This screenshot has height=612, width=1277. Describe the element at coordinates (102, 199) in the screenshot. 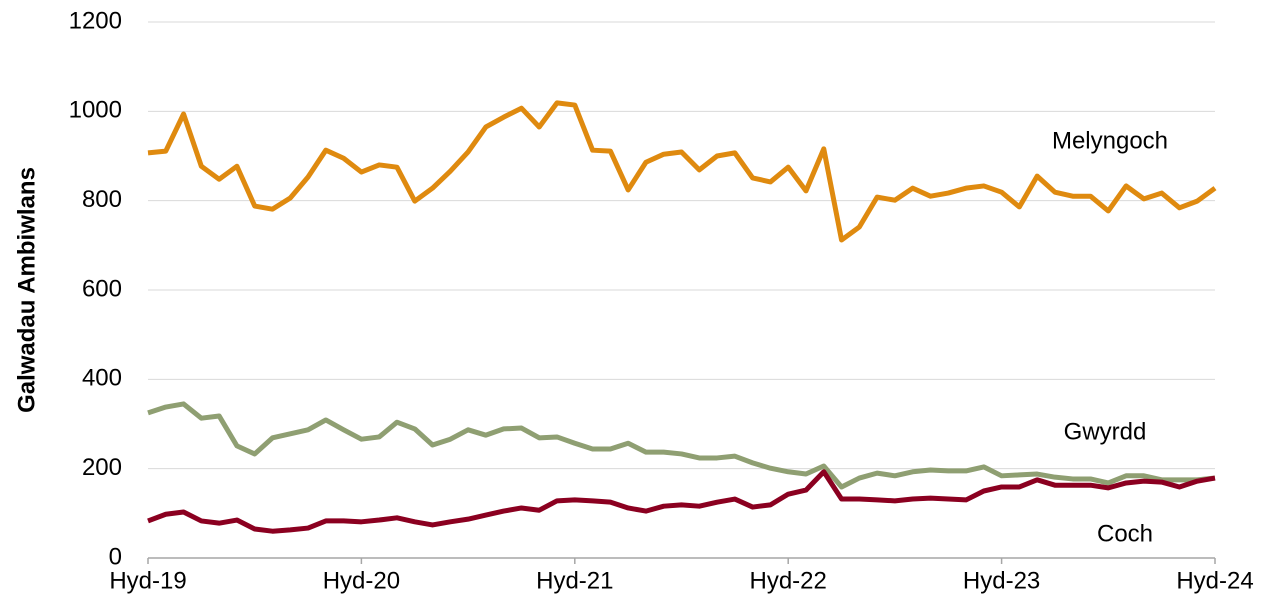

I see `y-tick-label: 800` at that location.